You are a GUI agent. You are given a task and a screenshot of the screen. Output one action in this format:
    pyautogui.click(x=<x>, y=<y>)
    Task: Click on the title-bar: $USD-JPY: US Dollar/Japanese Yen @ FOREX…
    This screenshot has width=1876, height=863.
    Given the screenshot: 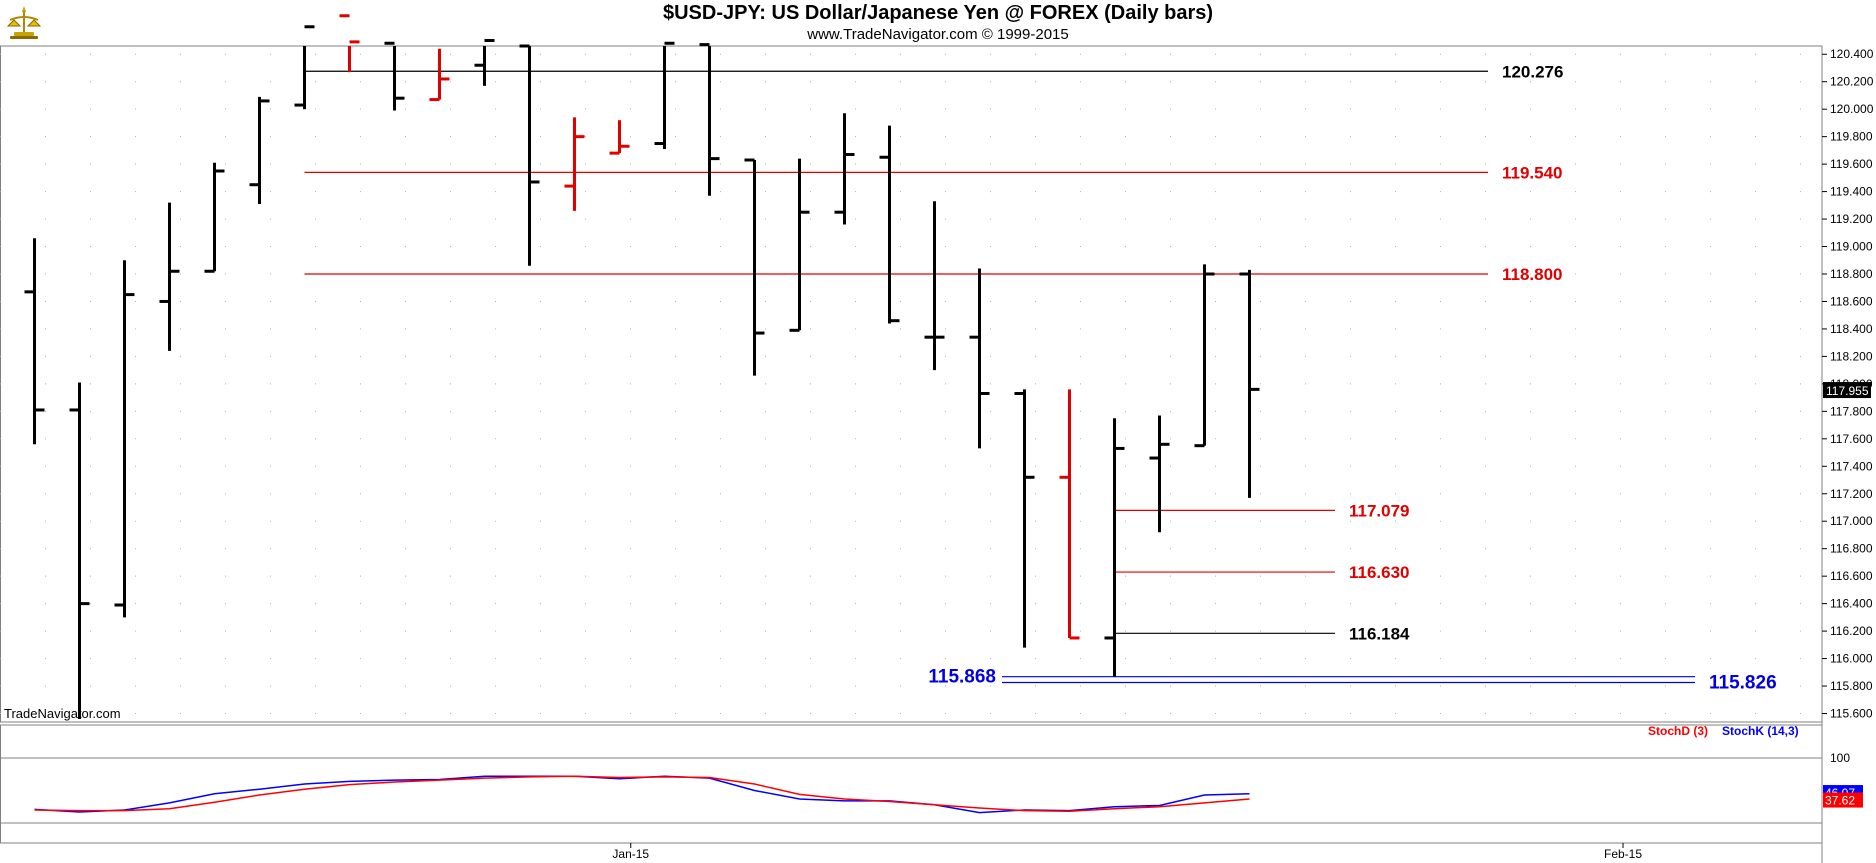 What is the action you would take?
    pyautogui.click(x=938, y=23)
    